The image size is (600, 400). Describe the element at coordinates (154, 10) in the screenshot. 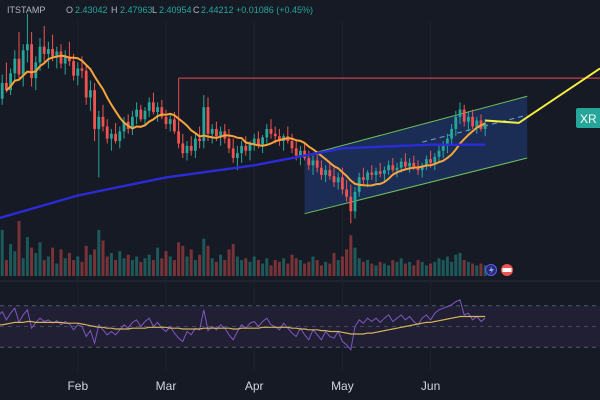

I see `low-prefix: L` at that location.